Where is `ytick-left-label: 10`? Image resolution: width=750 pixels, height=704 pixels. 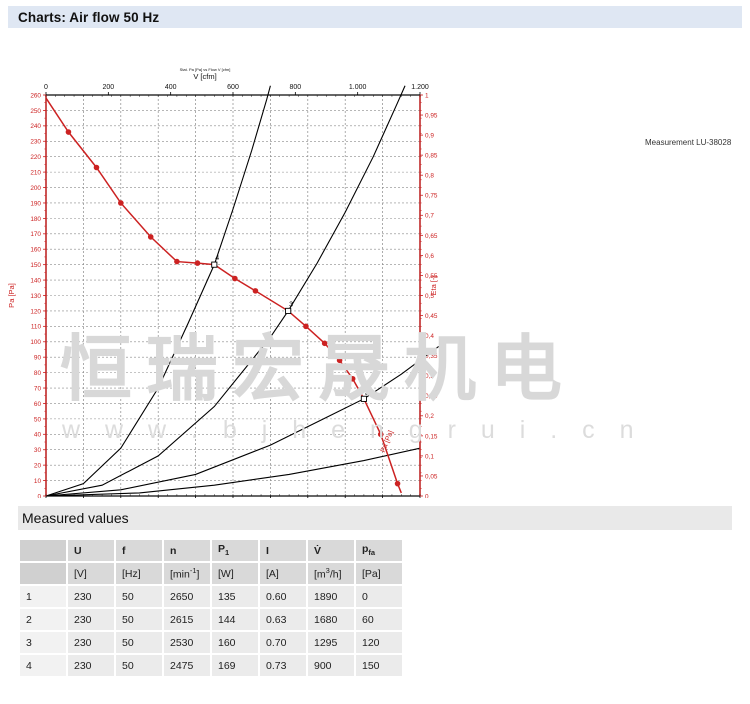 ytick-left-label: 10 is located at coordinates (38, 481).